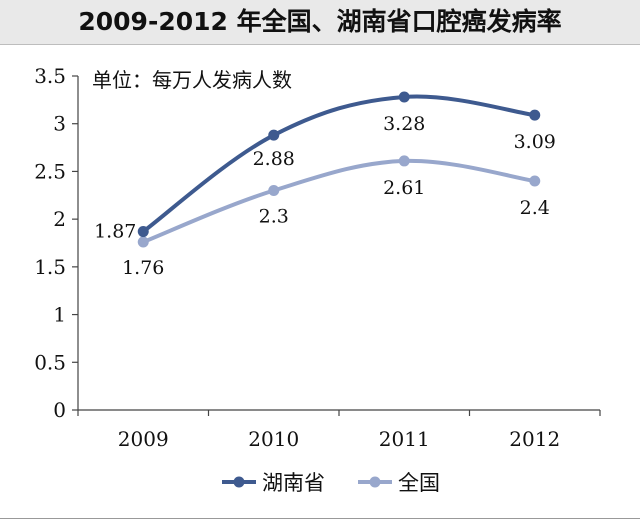 The height and width of the screenshot is (527, 640). Describe the element at coordinates (50, 76) in the screenshot. I see `y-tick-label: 3.5` at that location.